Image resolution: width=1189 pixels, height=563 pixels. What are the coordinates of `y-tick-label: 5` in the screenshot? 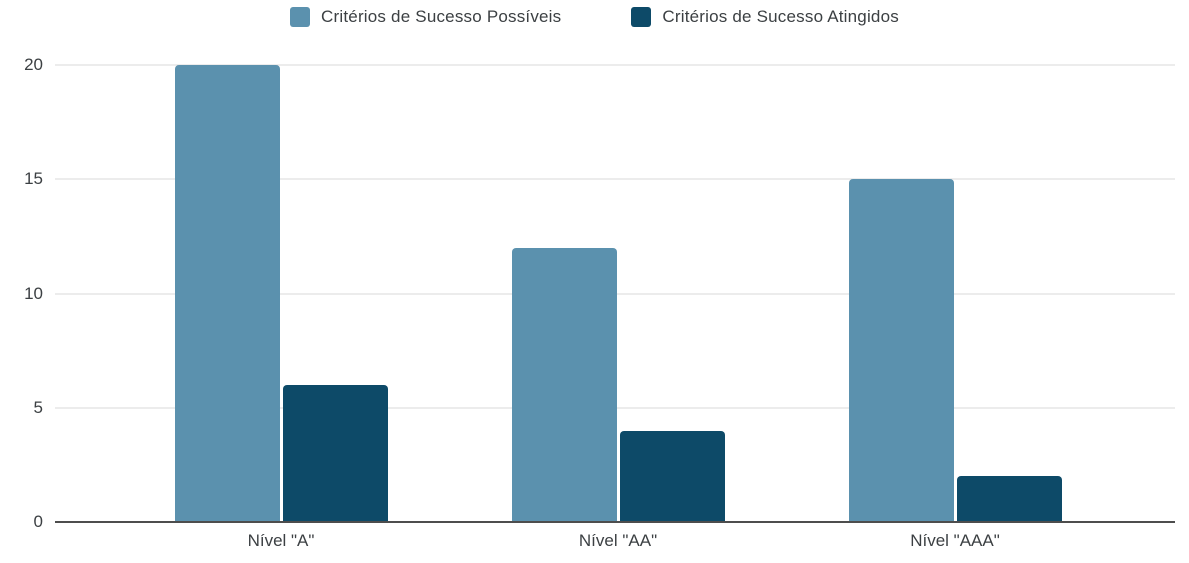 It's located at (38, 407).